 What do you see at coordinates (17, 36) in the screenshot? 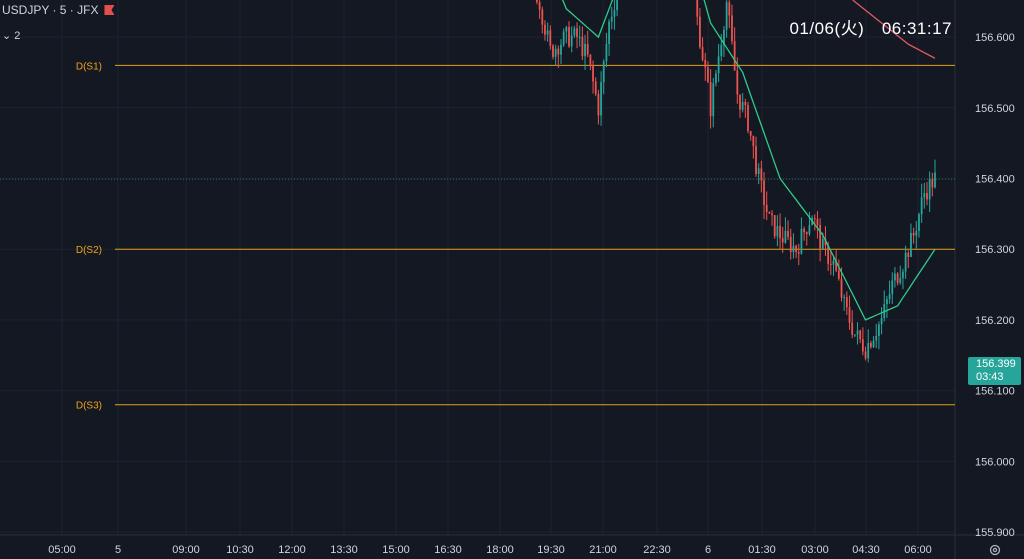
I see `indicator-count: 2` at bounding box center [17, 36].